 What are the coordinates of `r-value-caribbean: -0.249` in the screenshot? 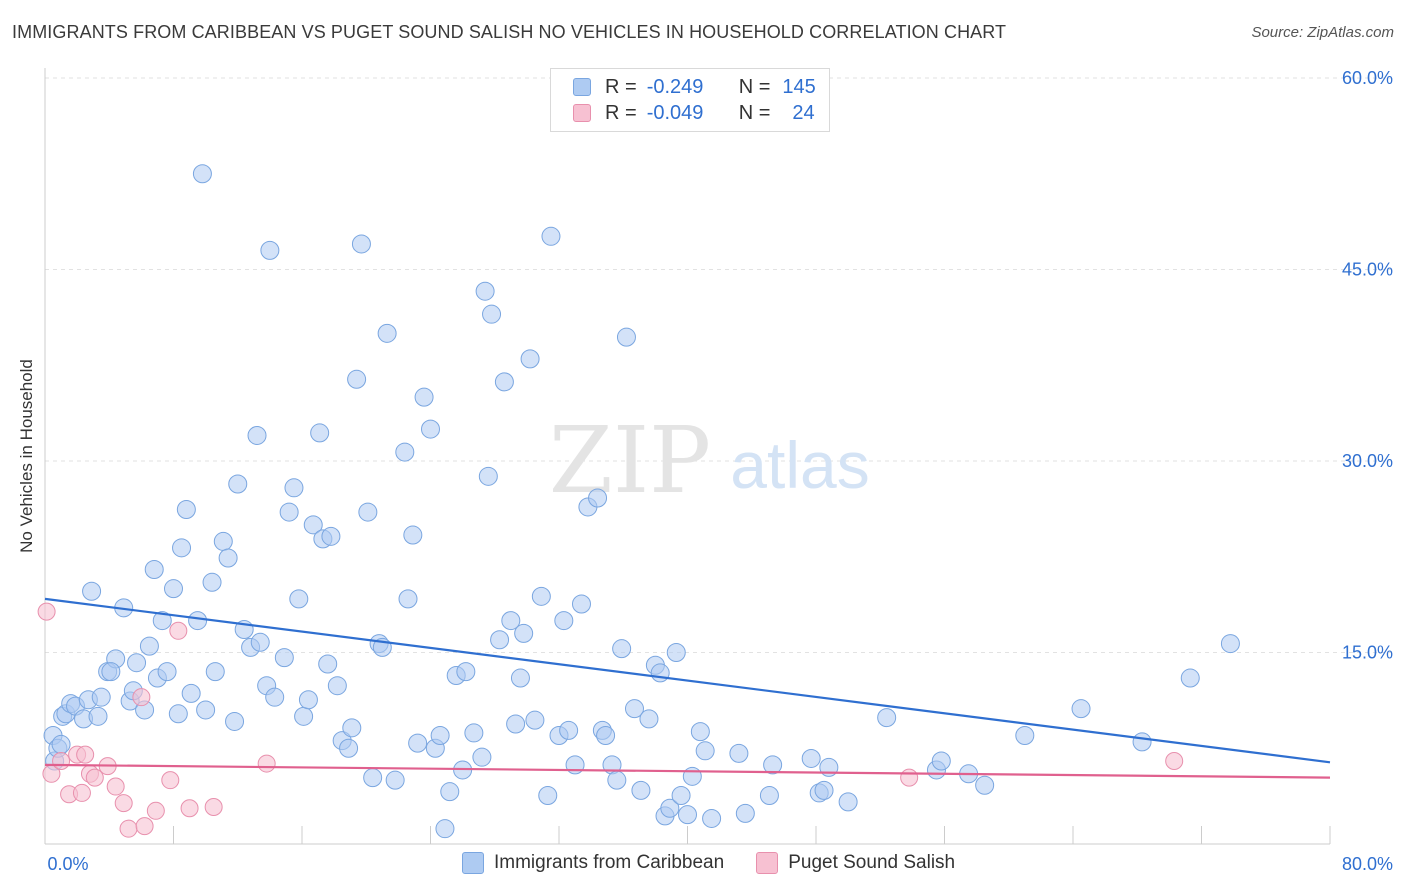 It's located at (675, 86).